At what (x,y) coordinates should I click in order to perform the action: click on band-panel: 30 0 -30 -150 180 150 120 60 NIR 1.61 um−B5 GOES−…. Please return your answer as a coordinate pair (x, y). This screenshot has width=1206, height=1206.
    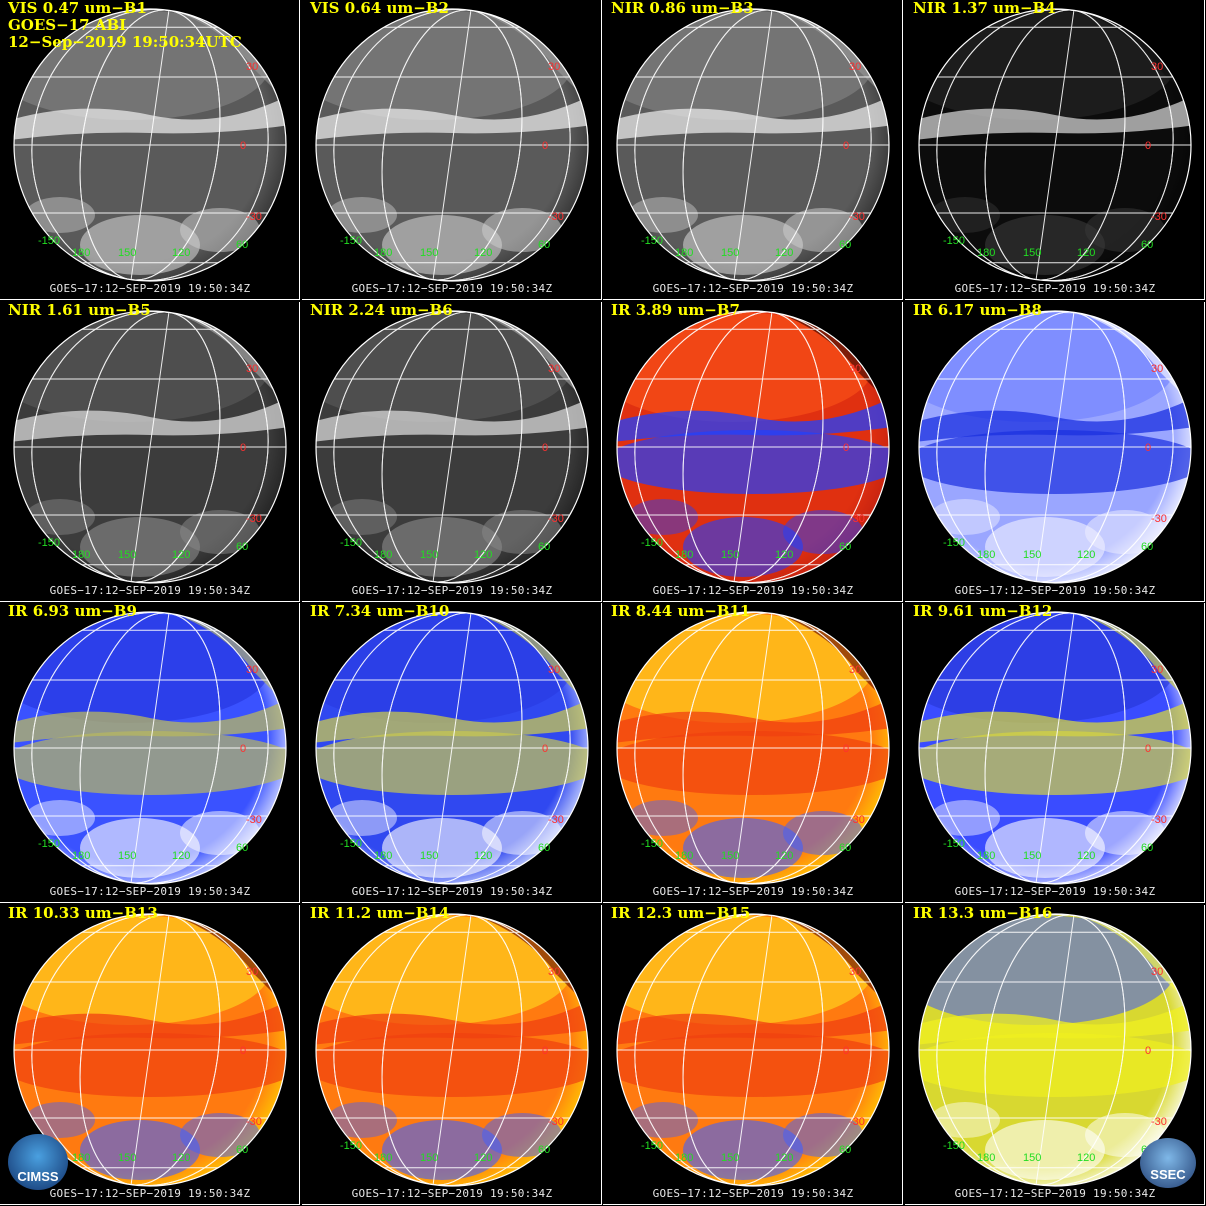
    Looking at the image, I should click on (150, 452).